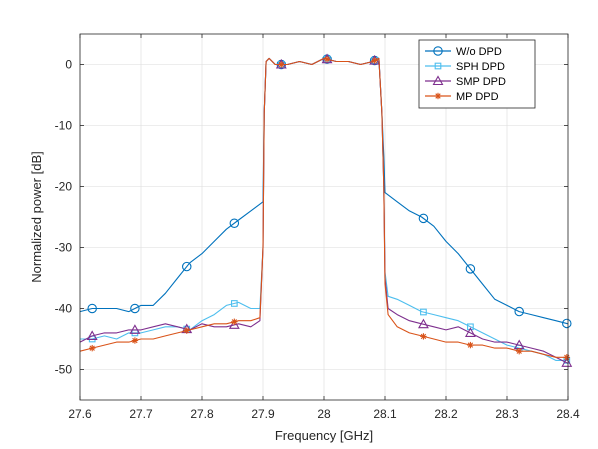 The width and height of the screenshot is (598, 449). I want to click on x-tick-label: 27.7, so click(141, 414).